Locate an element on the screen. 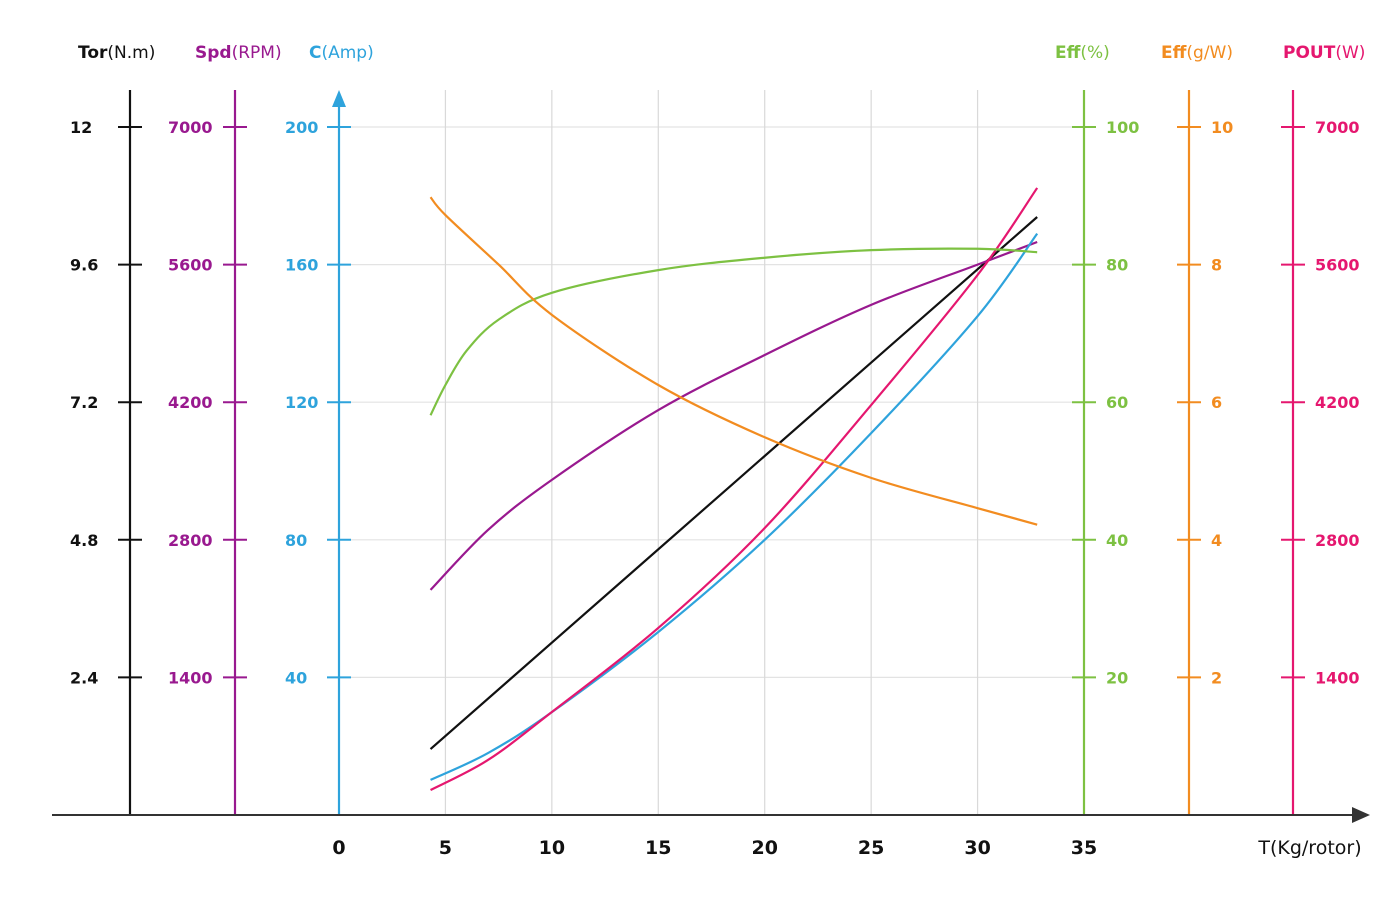 This screenshot has height=902, width=1398. axis-title: Eff(%) is located at coordinates (1082, 53).